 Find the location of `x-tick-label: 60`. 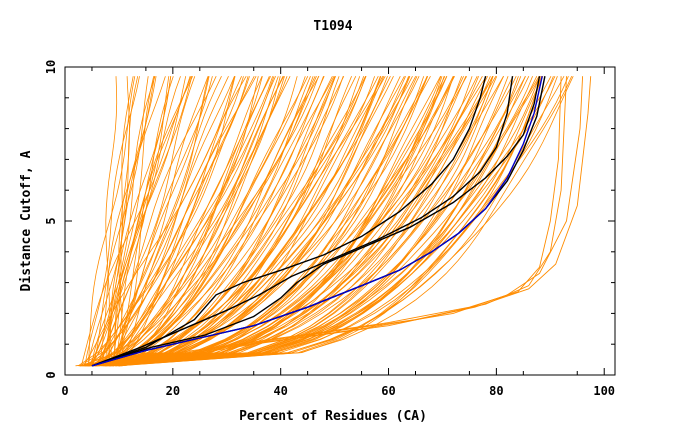

x-tick-label: 60 is located at coordinates (388, 391).